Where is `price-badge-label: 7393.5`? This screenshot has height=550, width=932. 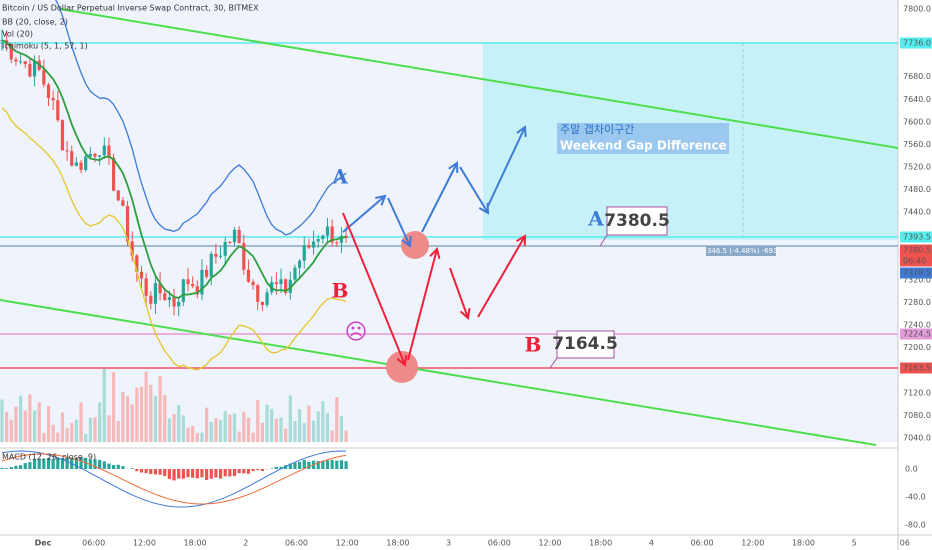
price-badge-label: 7393.5 is located at coordinates (917, 237).